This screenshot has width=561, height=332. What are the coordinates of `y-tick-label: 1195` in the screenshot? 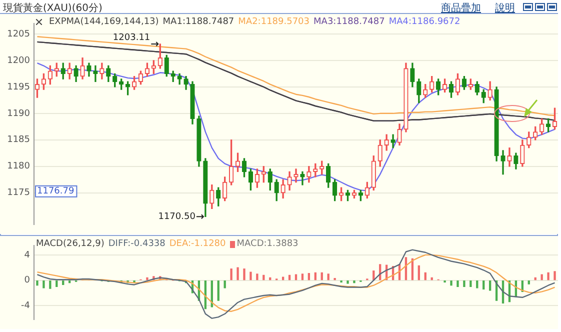 It's located at (18, 87).